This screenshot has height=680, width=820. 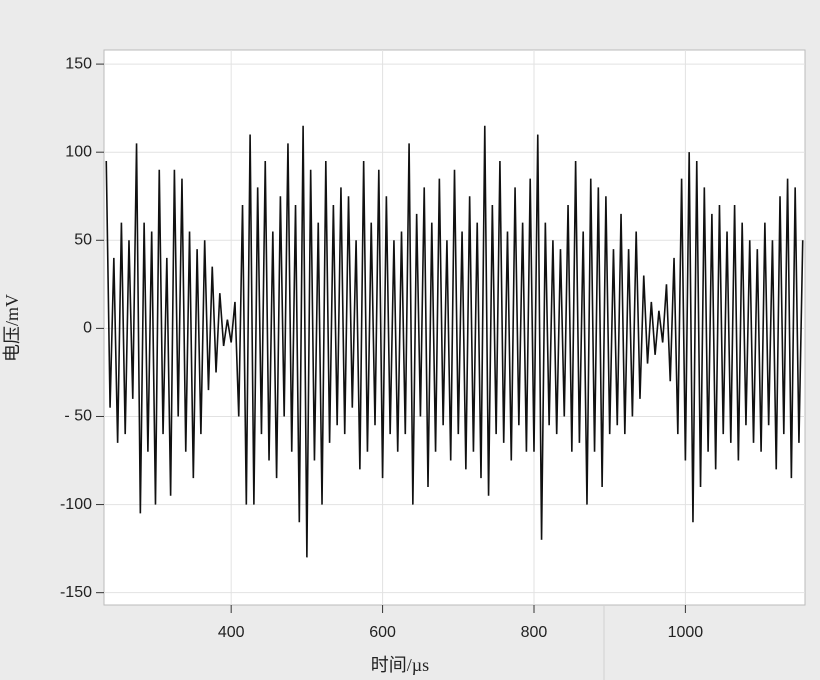 I want to click on x-tick-label: 600, so click(x=382, y=632).